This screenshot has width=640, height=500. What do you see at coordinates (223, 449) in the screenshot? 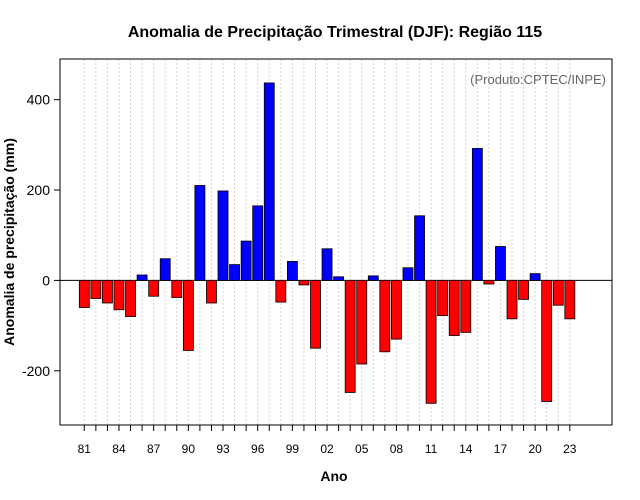
I see `x-tick-label-93: 93` at bounding box center [223, 449].